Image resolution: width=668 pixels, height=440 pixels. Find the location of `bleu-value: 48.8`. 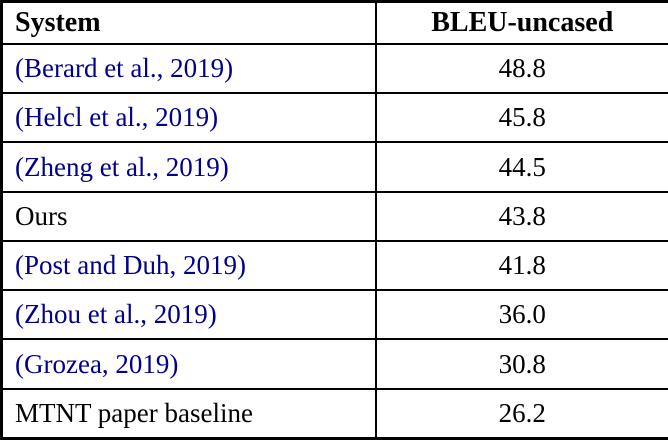

bleu-value: 48.8 is located at coordinates (521, 68).